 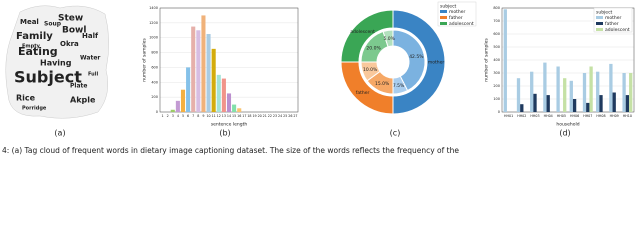 I want to click on cloud-word: Okra, so click(x=69, y=44).